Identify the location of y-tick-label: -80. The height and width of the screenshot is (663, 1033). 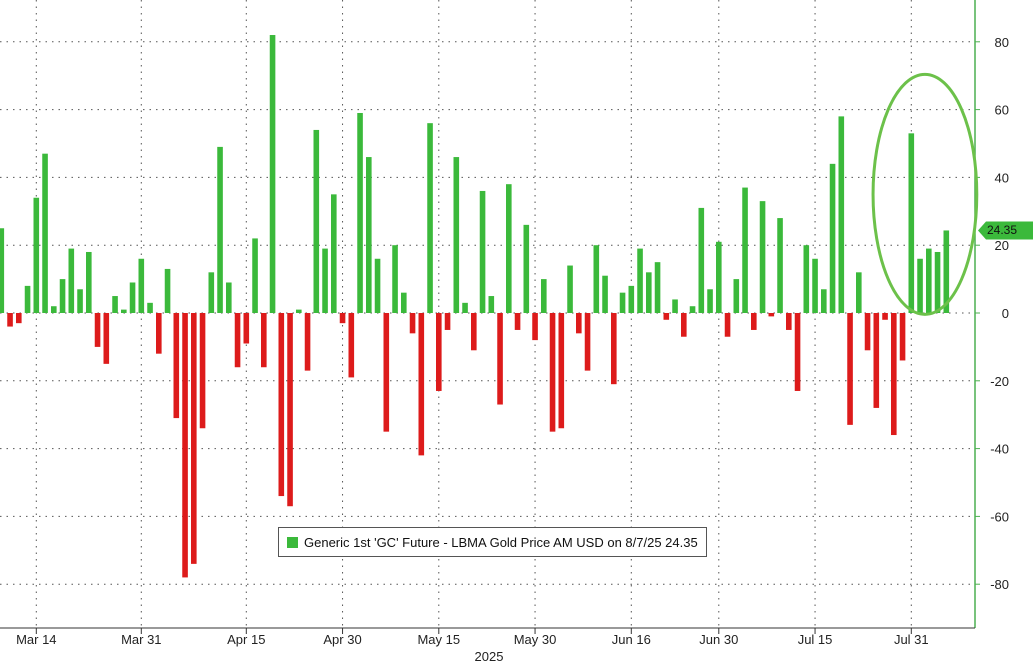
(999, 584).